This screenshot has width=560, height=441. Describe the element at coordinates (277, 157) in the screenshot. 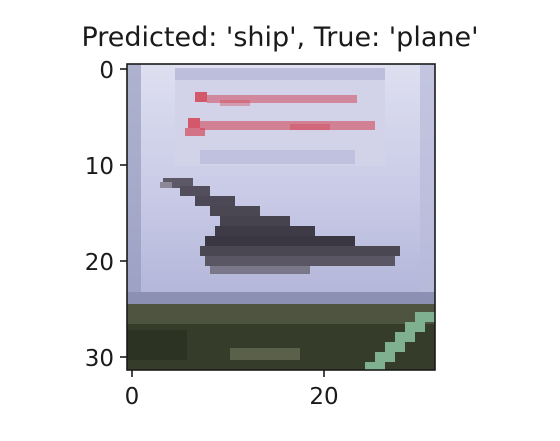

I see `banner-bottom-band` at that location.